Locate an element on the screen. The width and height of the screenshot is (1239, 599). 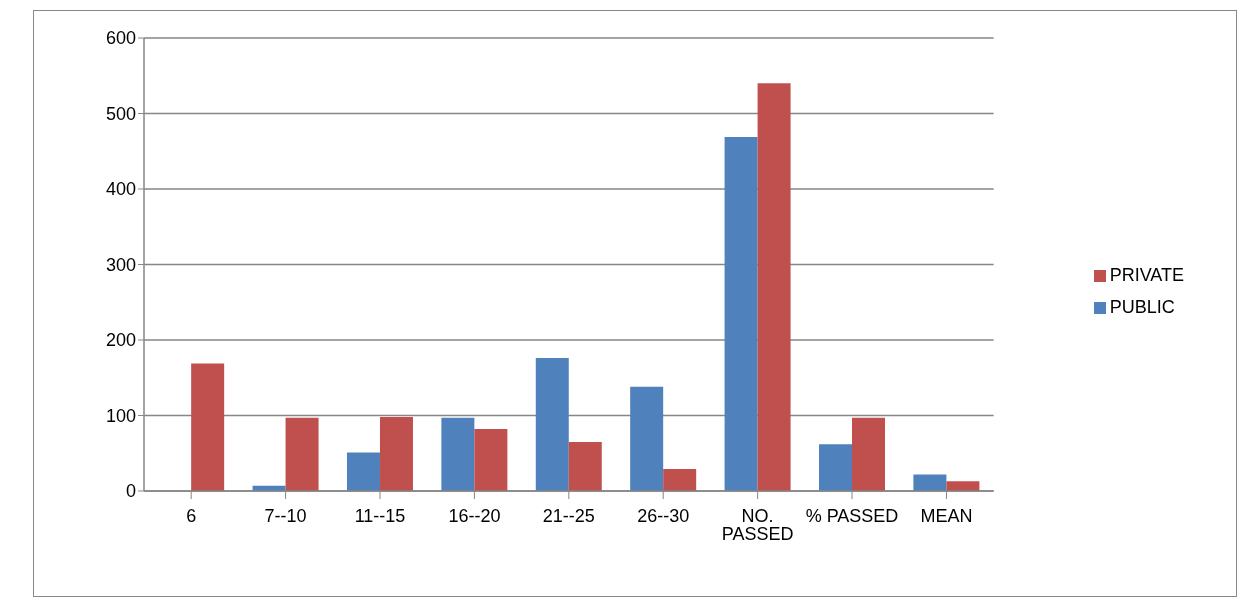
x-tick-label: 11--15 is located at coordinates (380, 515).